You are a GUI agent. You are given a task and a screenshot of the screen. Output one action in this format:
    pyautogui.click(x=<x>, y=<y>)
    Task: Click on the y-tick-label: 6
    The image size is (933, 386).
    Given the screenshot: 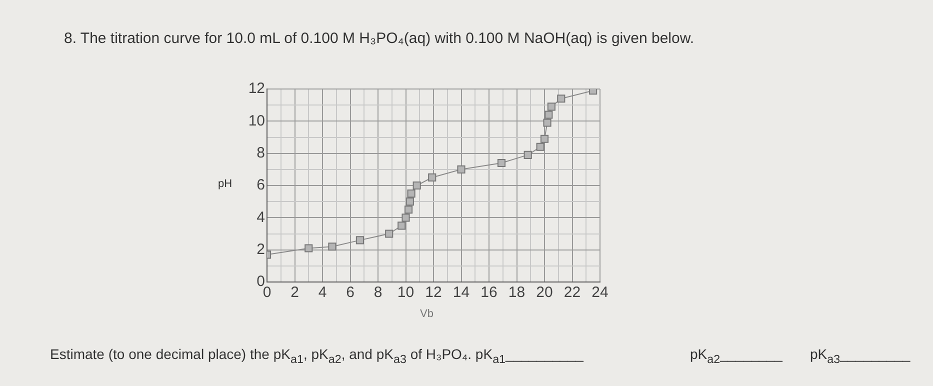 What is the action you would take?
    pyautogui.click(x=260, y=185)
    